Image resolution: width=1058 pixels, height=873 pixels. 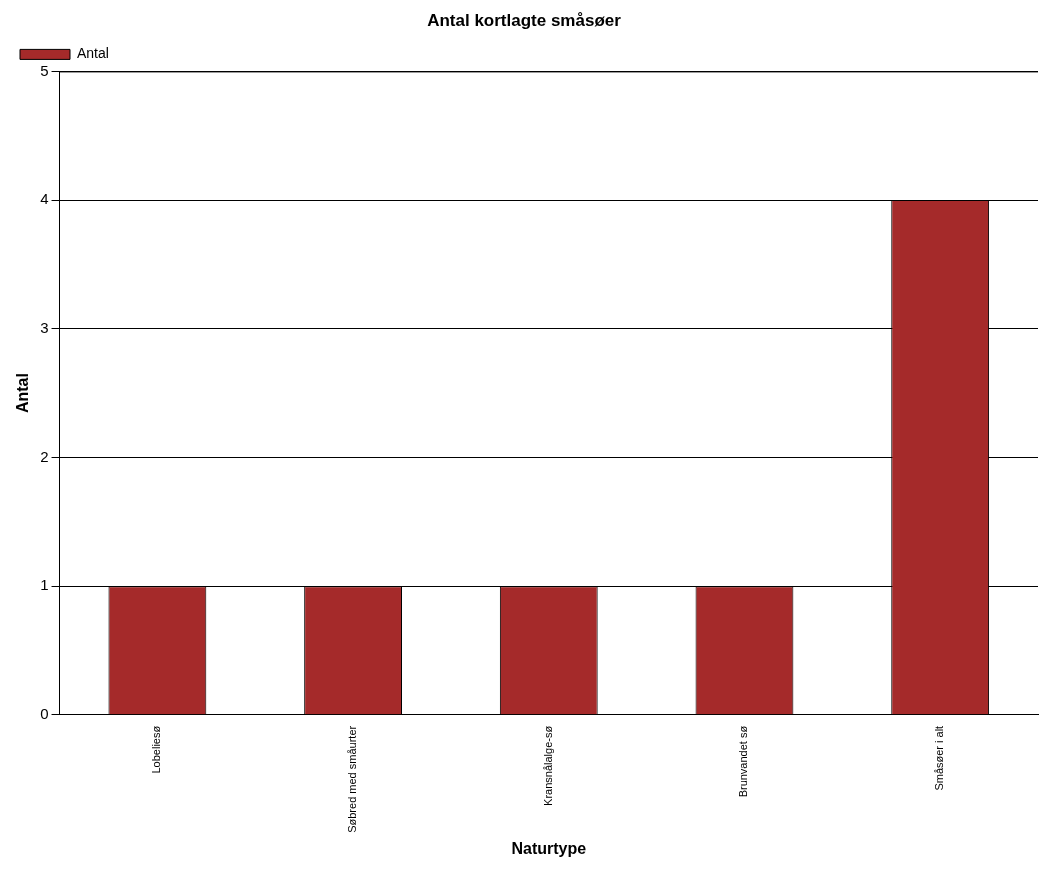 What do you see at coordinates (93, 53) in the screenshot?
I see `legend-label: Antal` at bounding box center [93, 53].